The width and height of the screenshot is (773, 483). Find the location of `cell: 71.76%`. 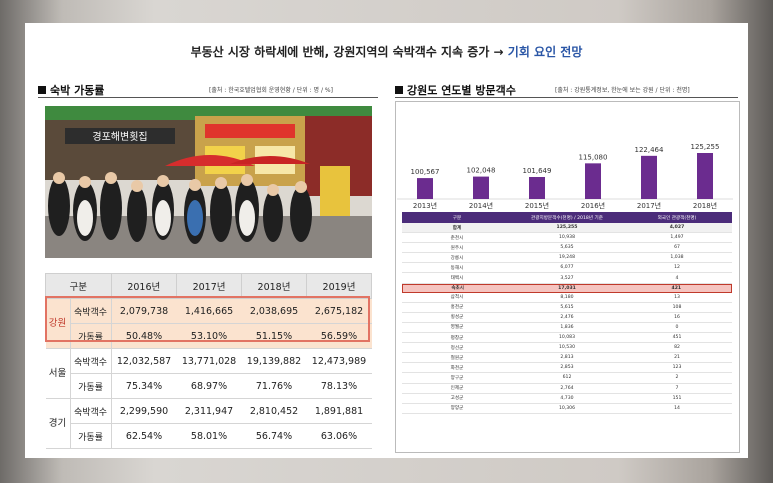

cell: 71.76% is located at coordinates (274, 386).